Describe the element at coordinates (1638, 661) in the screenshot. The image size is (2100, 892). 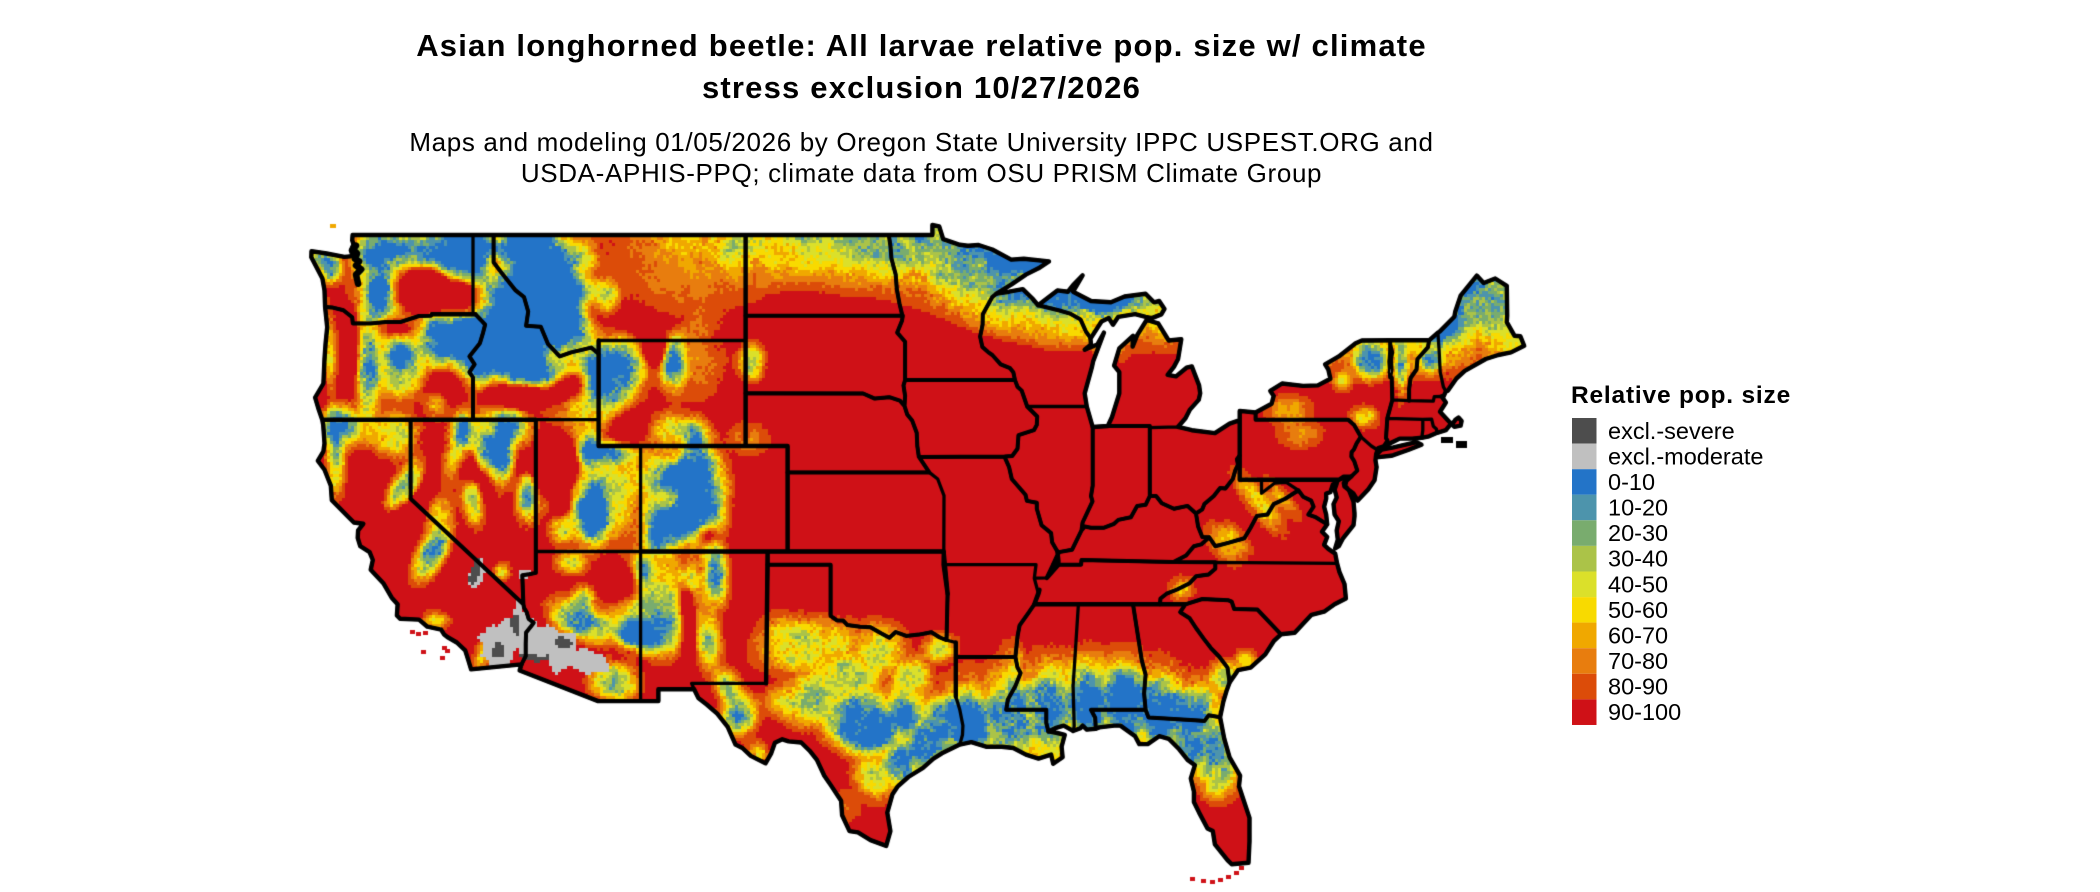
I see `svg-text: 70-80` at that location.